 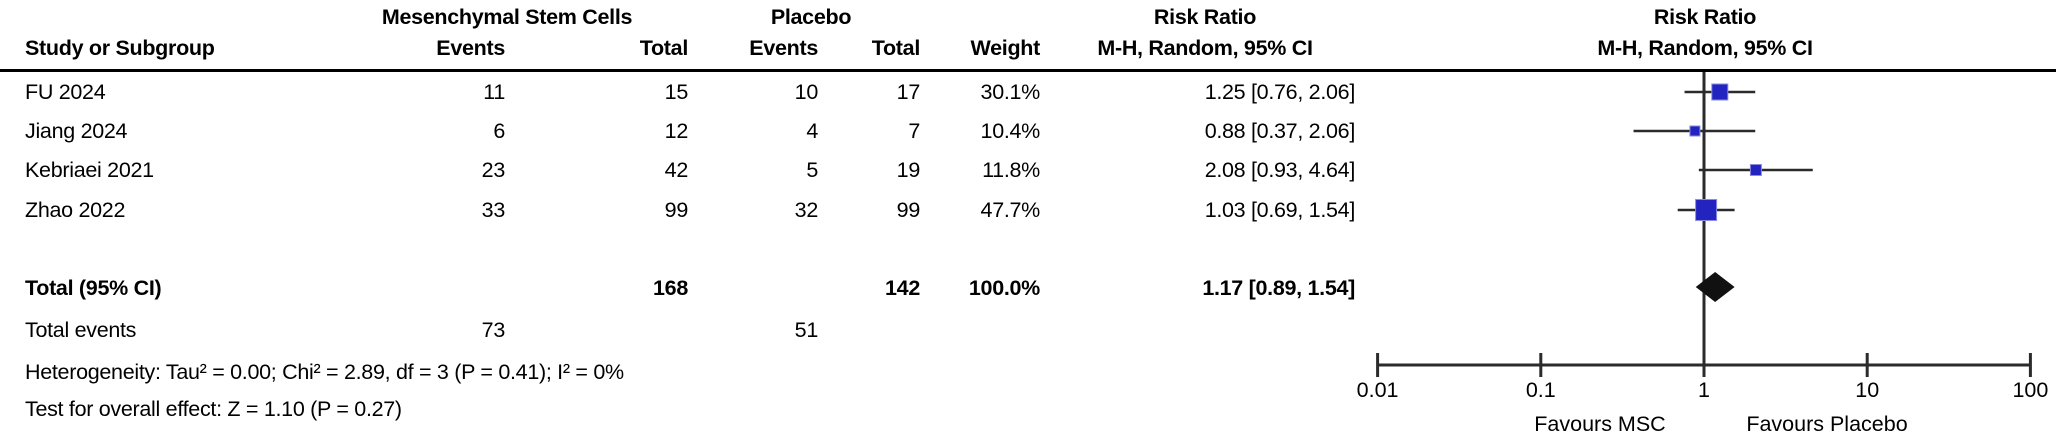 I want to click on msc-events: 23, so click(x=493, y=170).